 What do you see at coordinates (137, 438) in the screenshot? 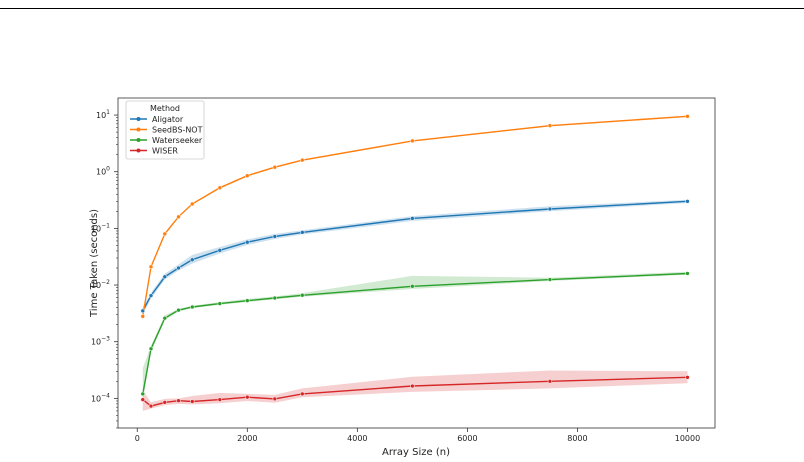
I see `x-tick-label: 0` at bounding box center [137, 438].